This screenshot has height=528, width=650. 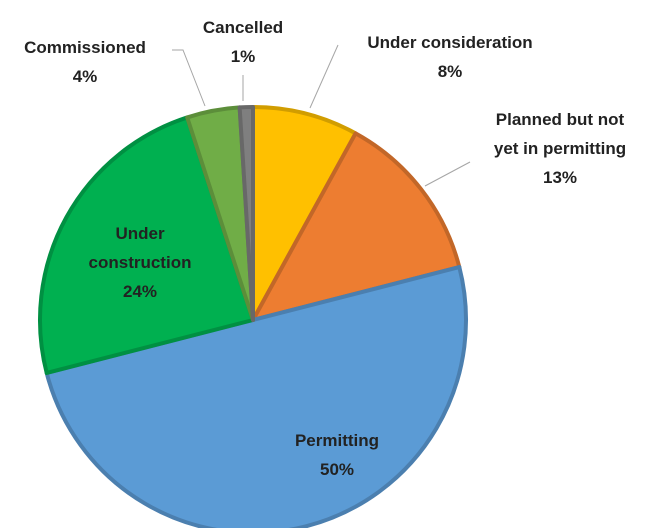 What do you see at coordinates (243, 27) in the screenshot?
I see `category-label: Cancelled` at bounding box center [243, 27].